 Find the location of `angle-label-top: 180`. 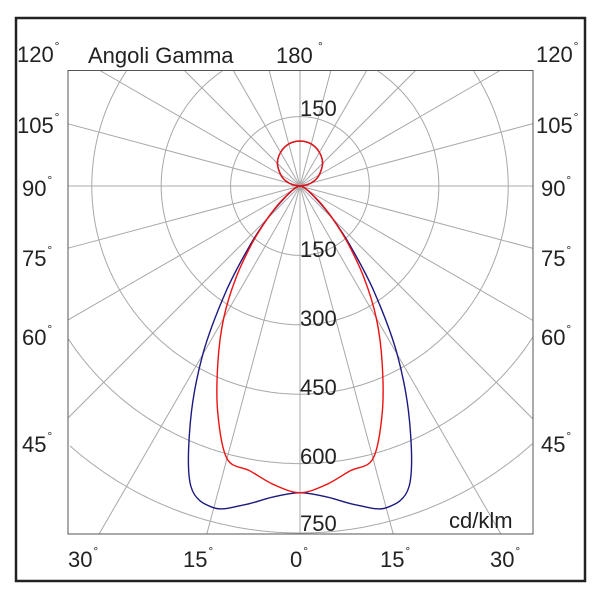

angle-label-top: 180 is located at coordinates (294, 55).